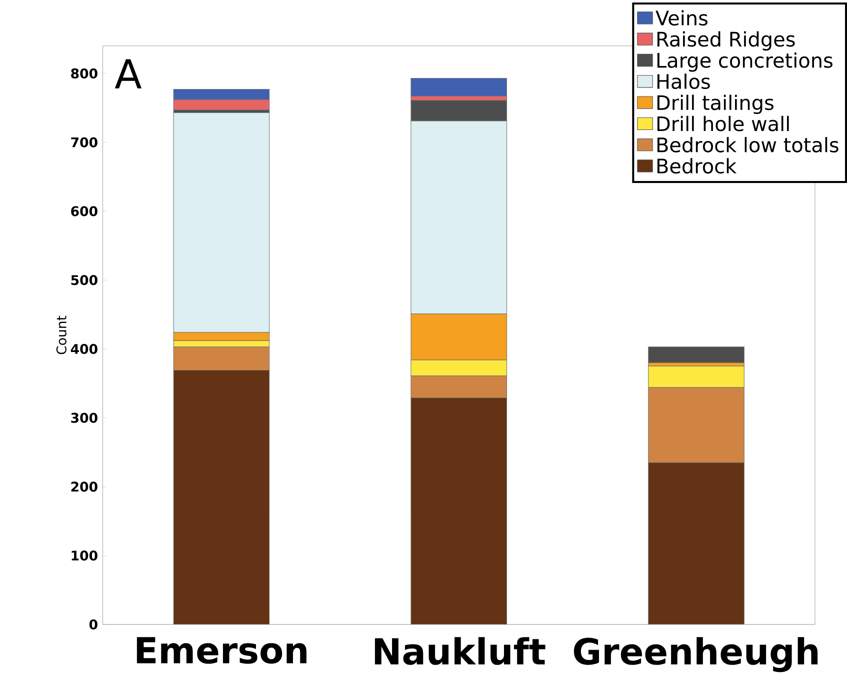 Image resolution: width=847 pixels, height=692 pixels. Describe the element at coordinates (84, 142) in the screenshot. I see `y-tick-label: 700` at that location.